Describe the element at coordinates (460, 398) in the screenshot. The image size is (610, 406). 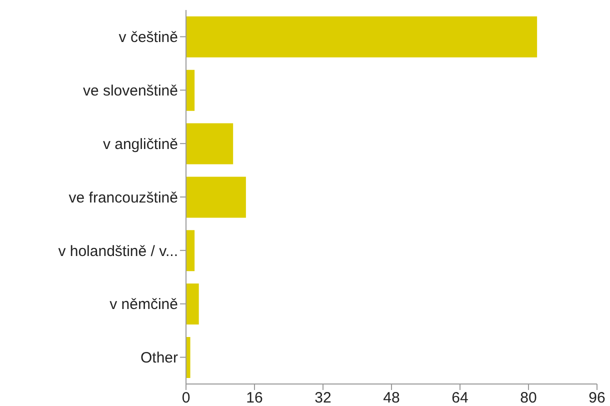
I see `x-tick-label: 64` at that location.